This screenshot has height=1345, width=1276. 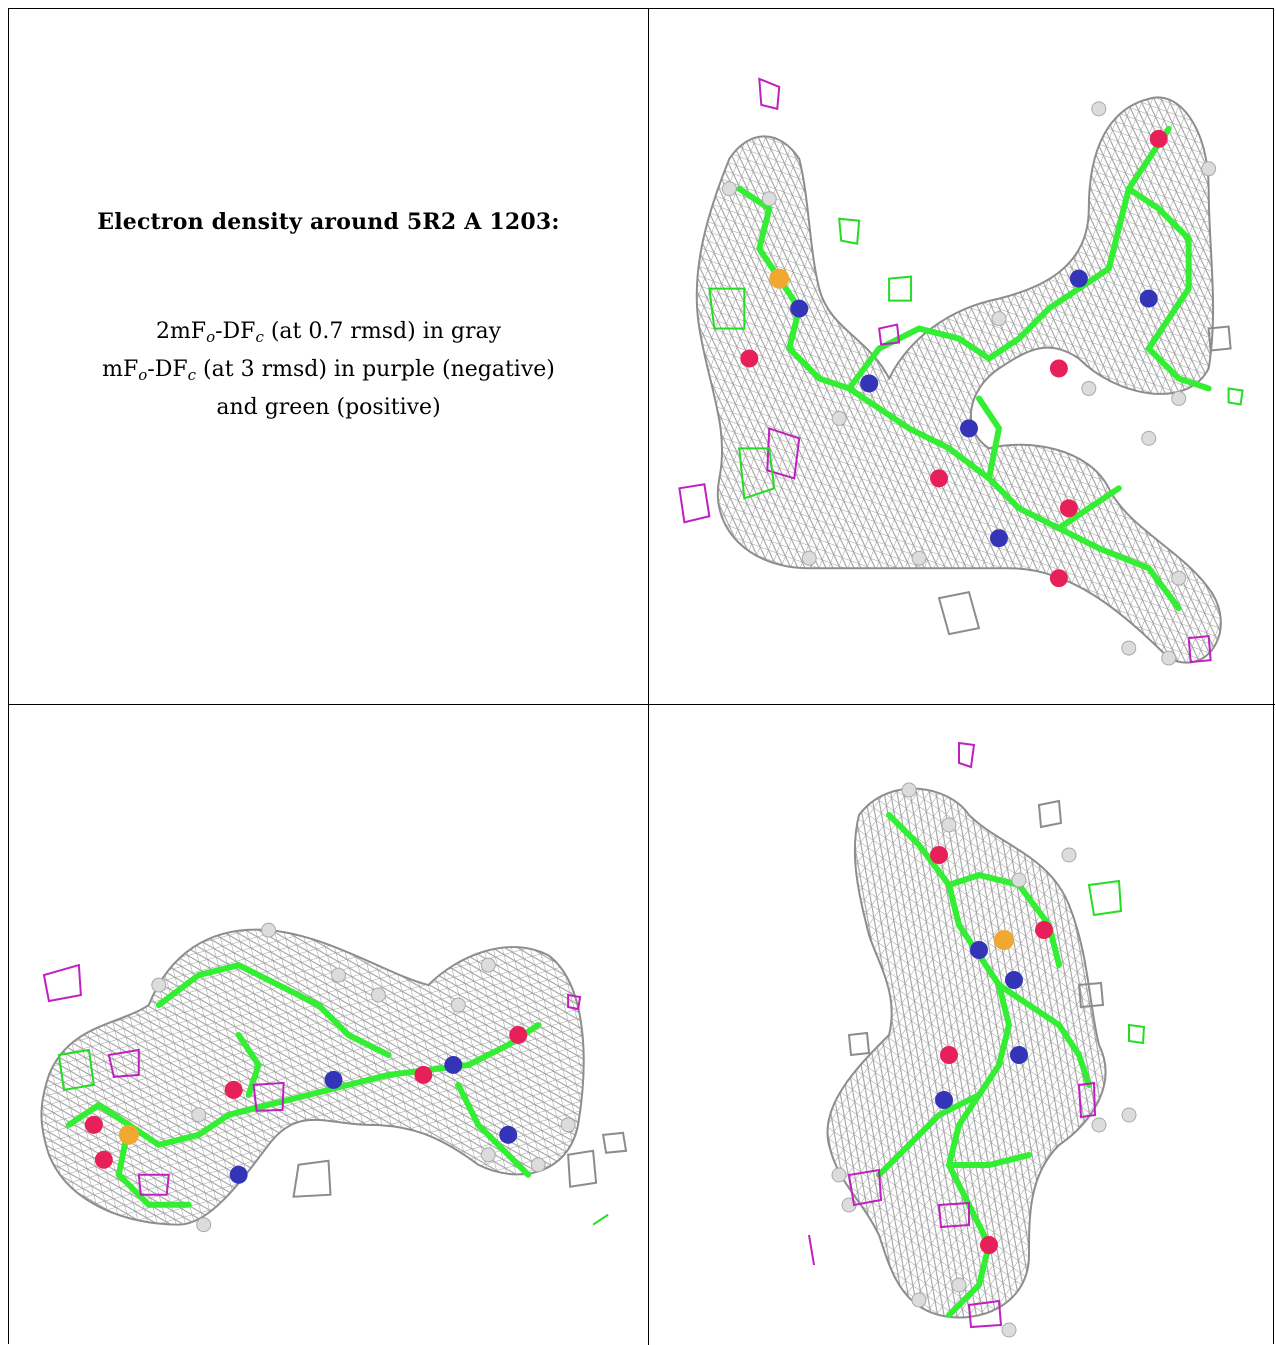 I want to click on caption-line-fofc: mFo-DFc (at 3 rmsd) in purple (negative), so click(x=328, y=370).